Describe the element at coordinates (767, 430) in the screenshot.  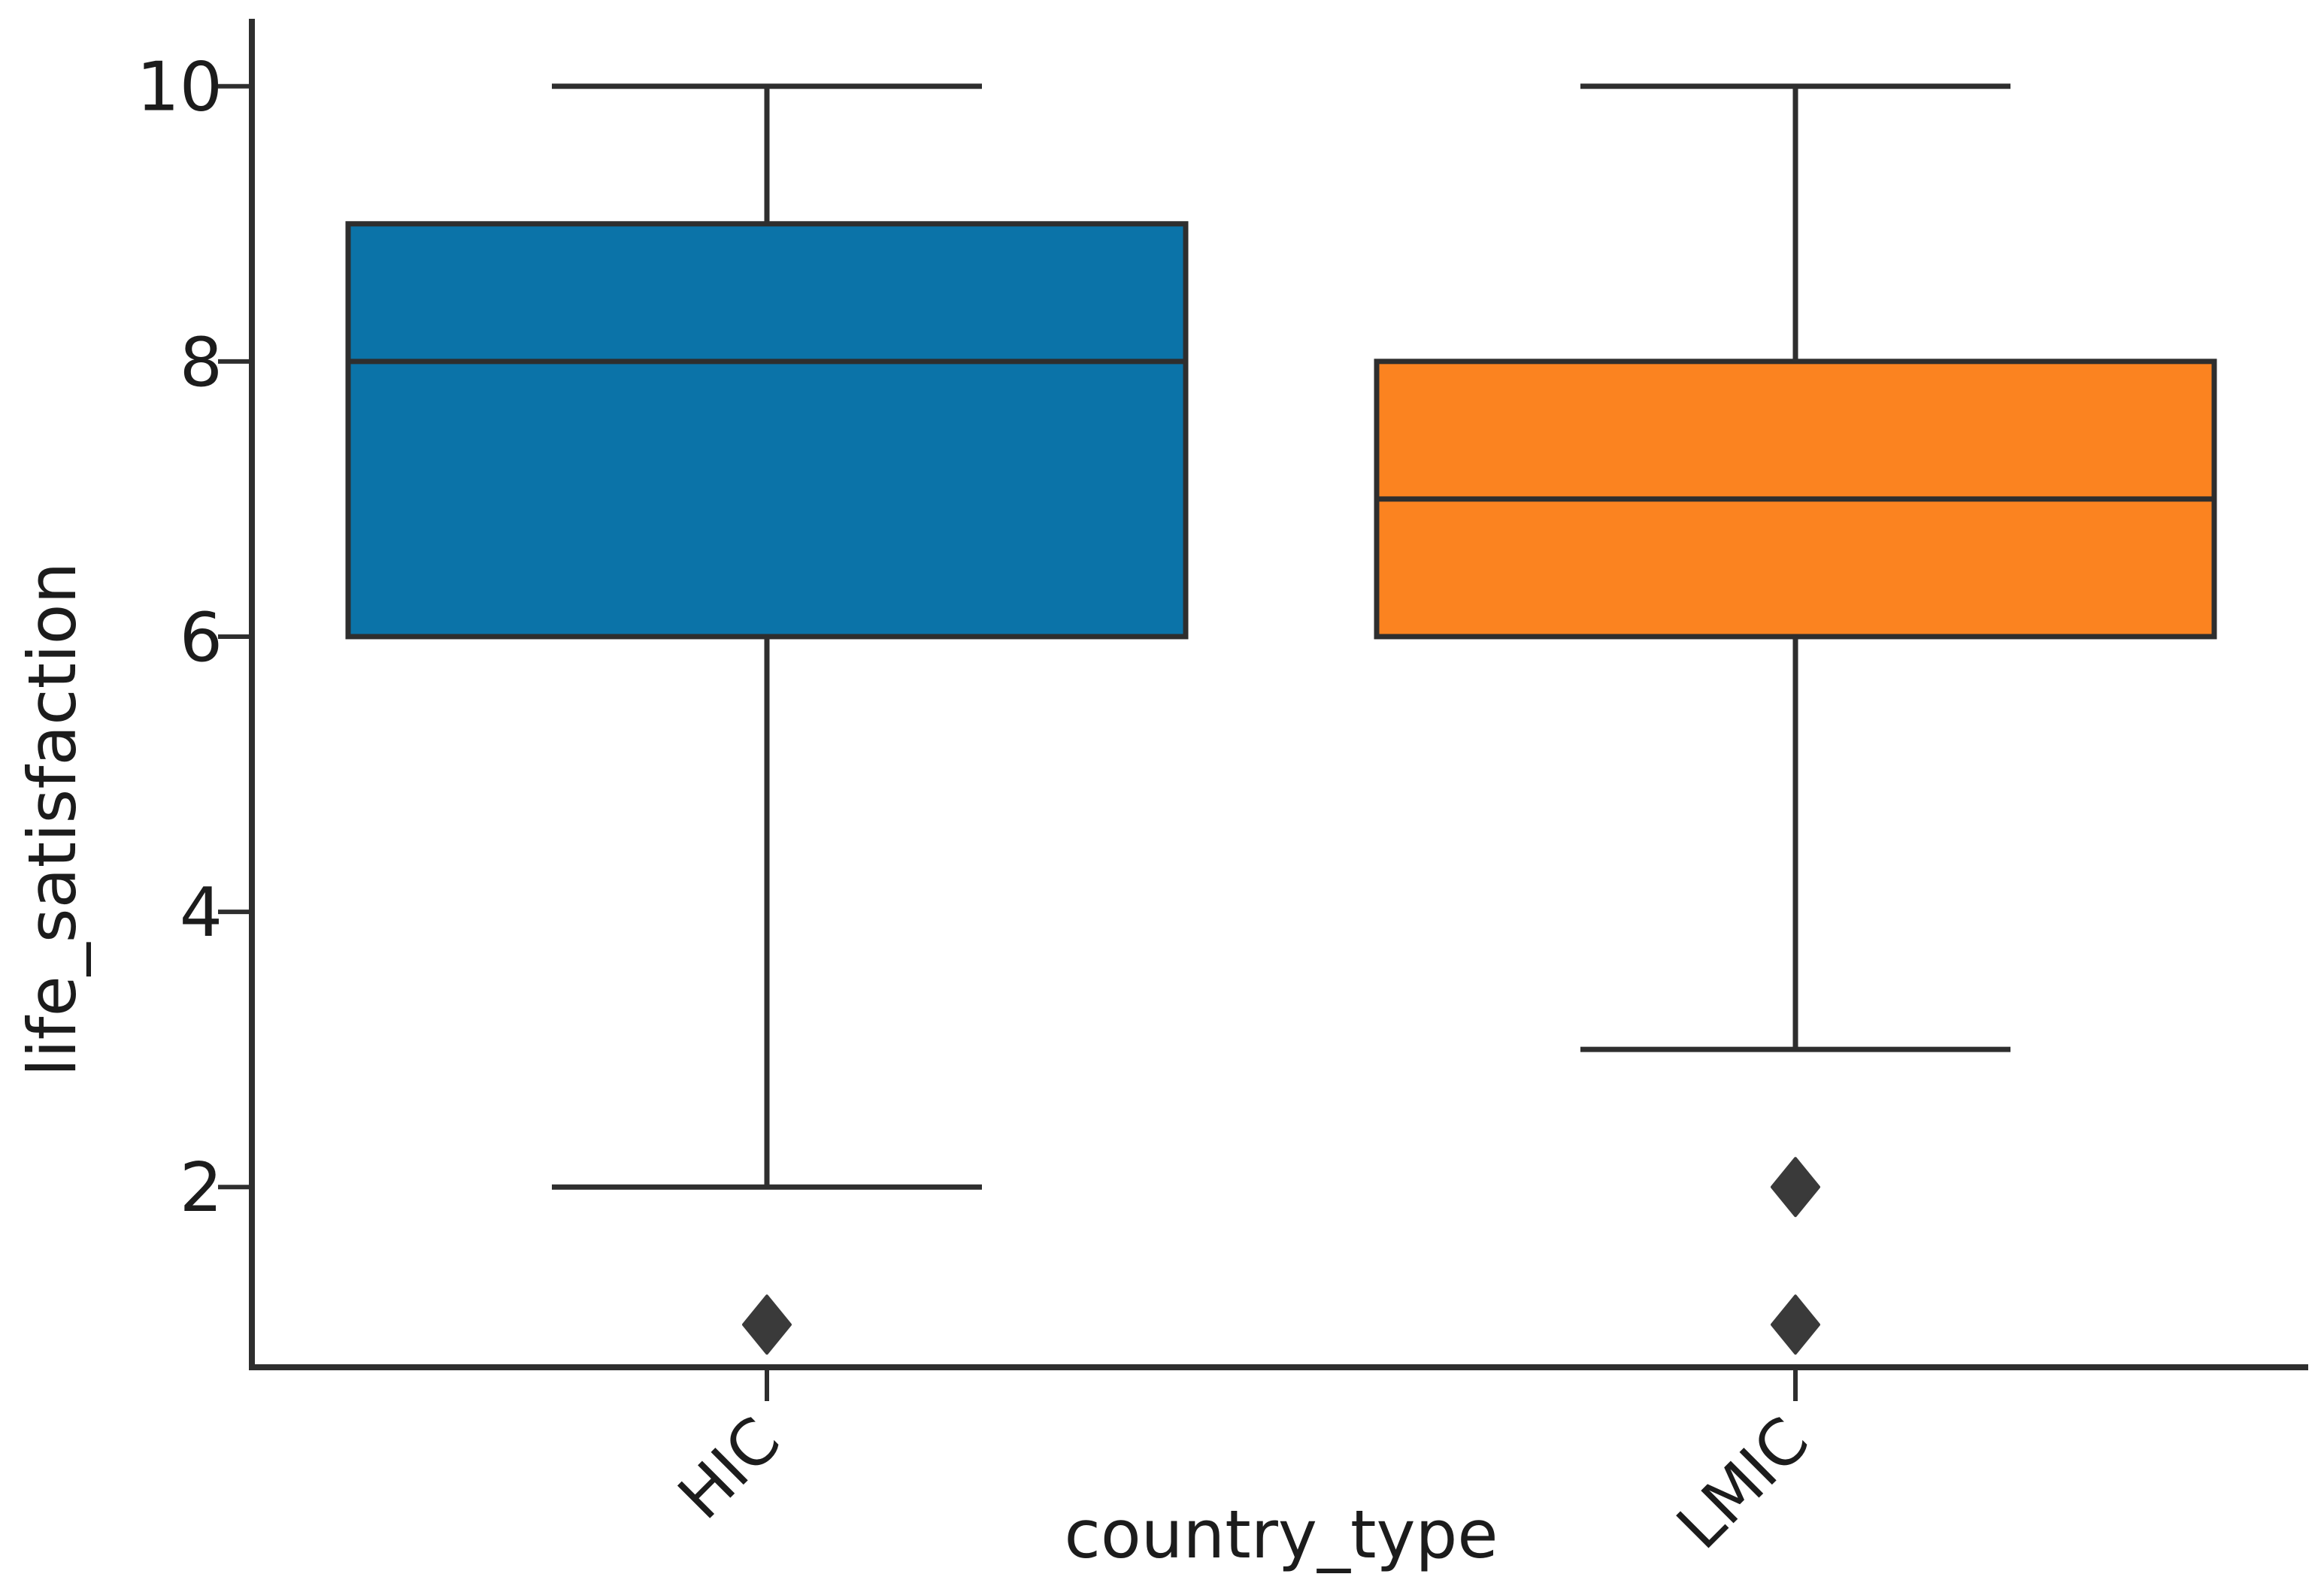
I see `box-hic-iqr` at that location.